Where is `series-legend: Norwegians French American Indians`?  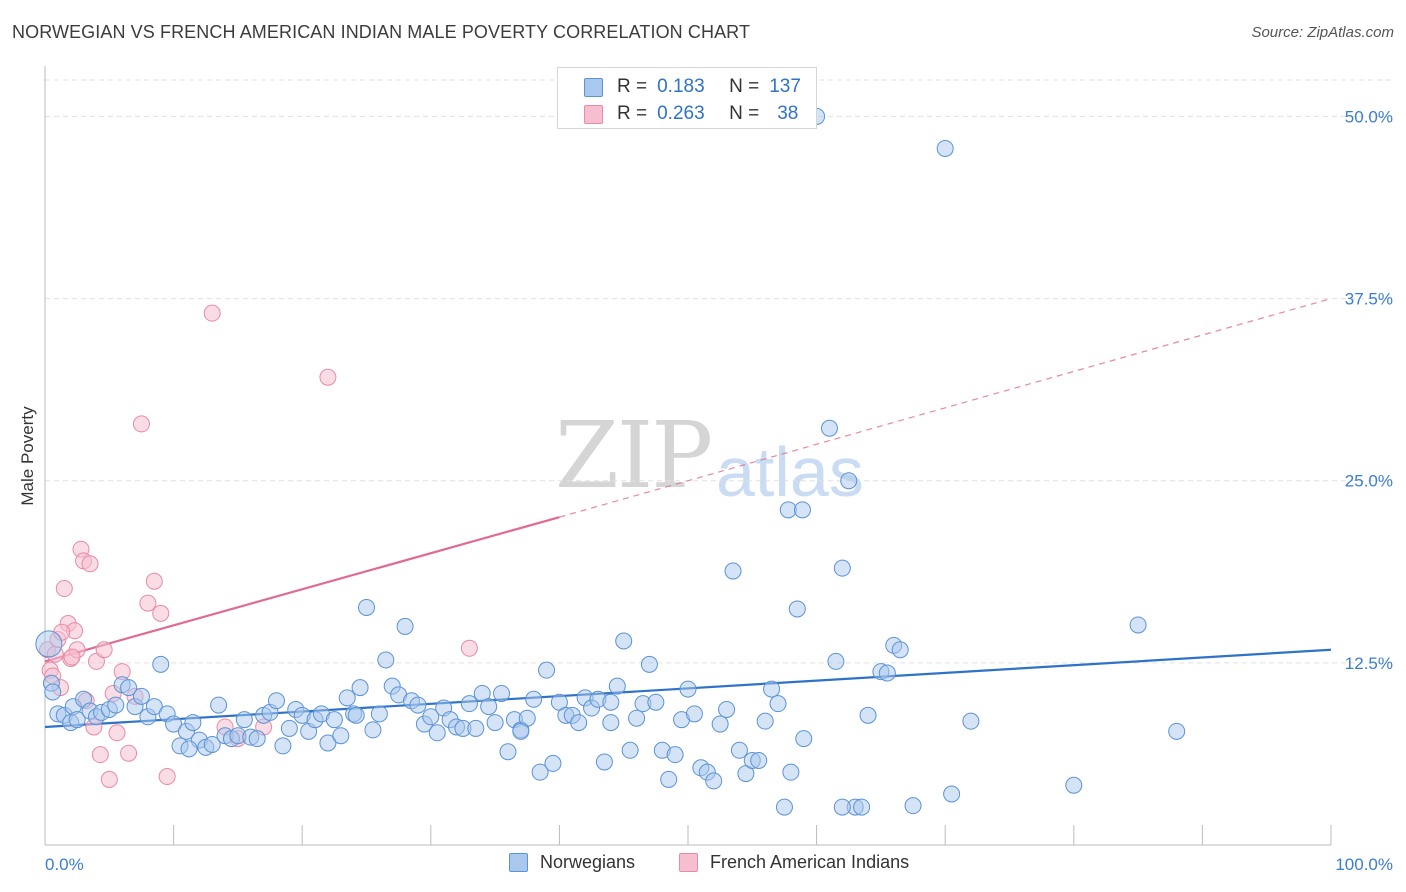 series-legend: Norwegians French American Indians is located at coordinates (703, 865).